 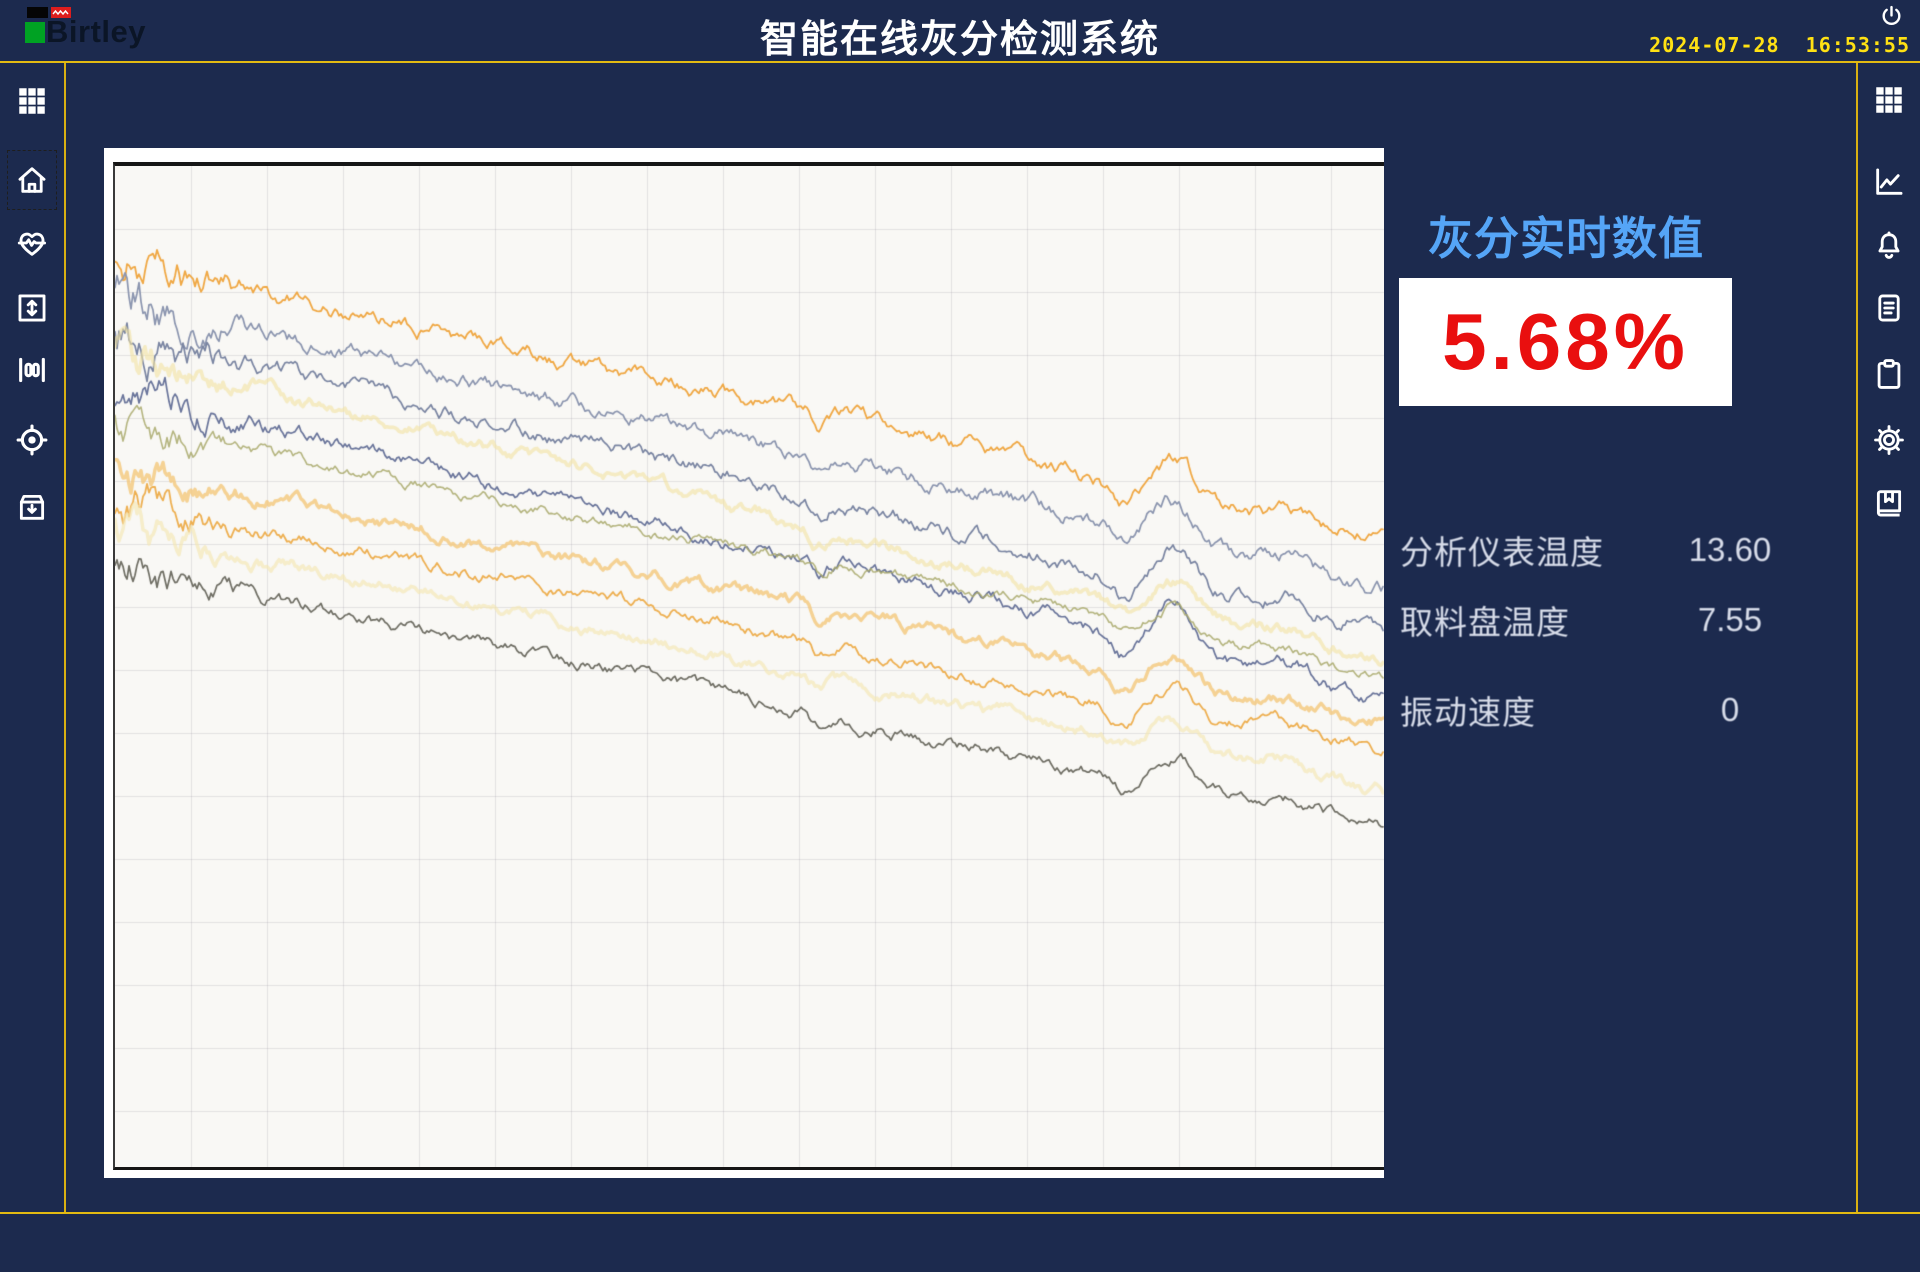 I want to click on archive-icon, so click(x=32, y=507).